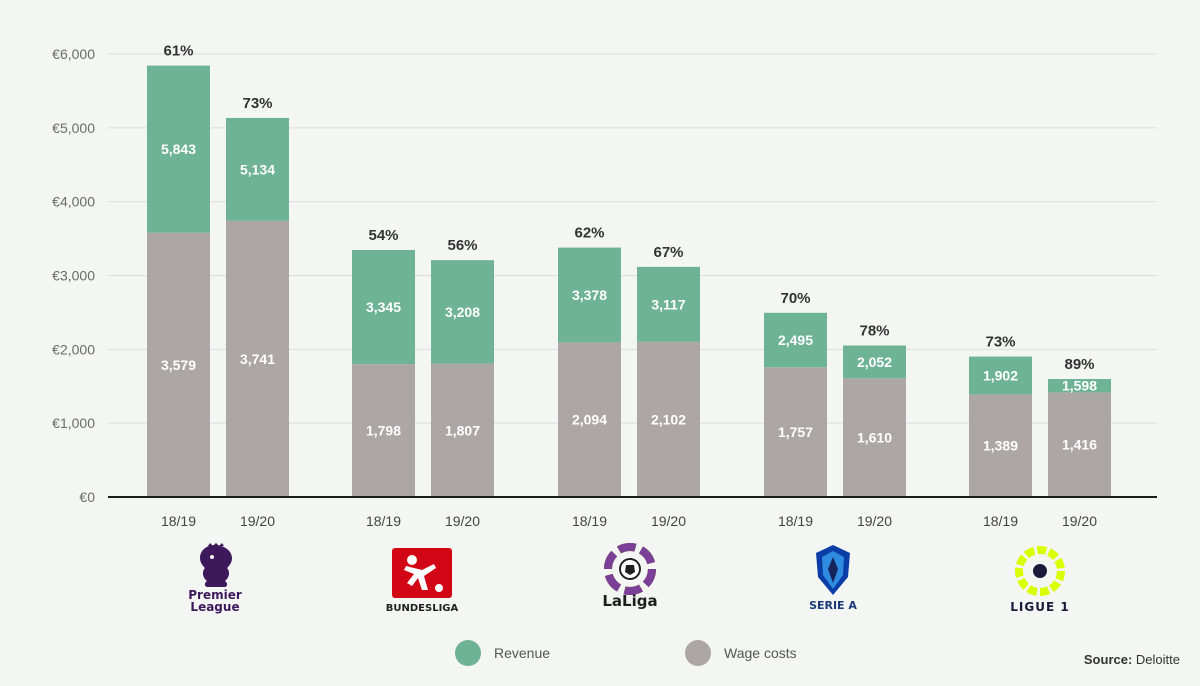 This screenshot has width=1200, height=686. What do you see at coordinates (87, 497) in the screenshot?
I see `y-tick-label: €0` at bounding box center [87, 497].